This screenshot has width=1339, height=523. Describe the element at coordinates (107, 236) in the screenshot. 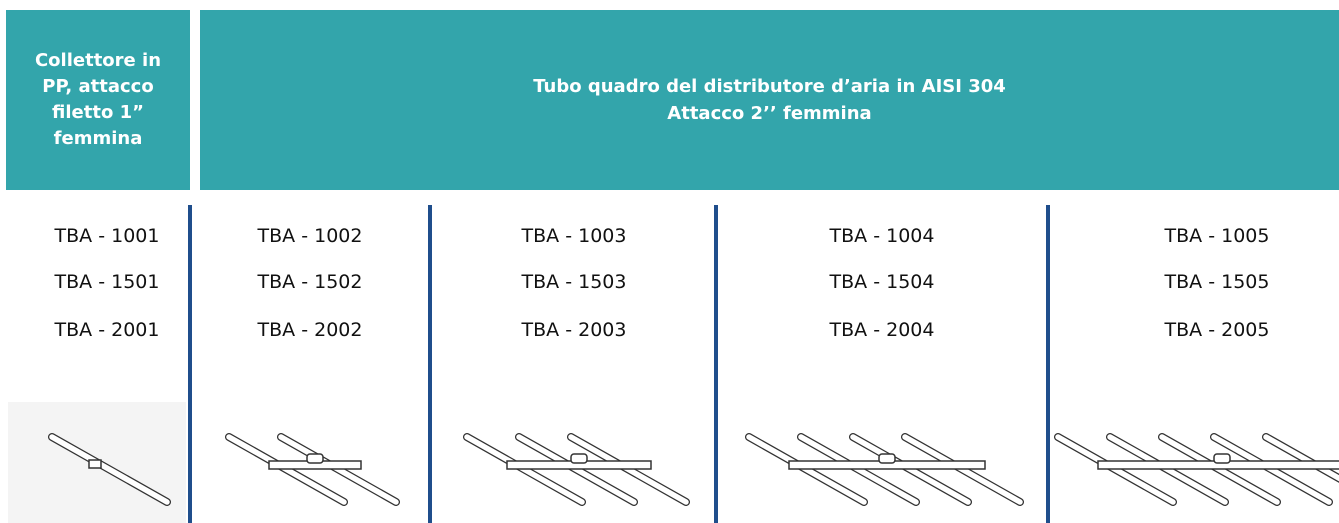

I see `product-code: TBA - 1001` at that location.